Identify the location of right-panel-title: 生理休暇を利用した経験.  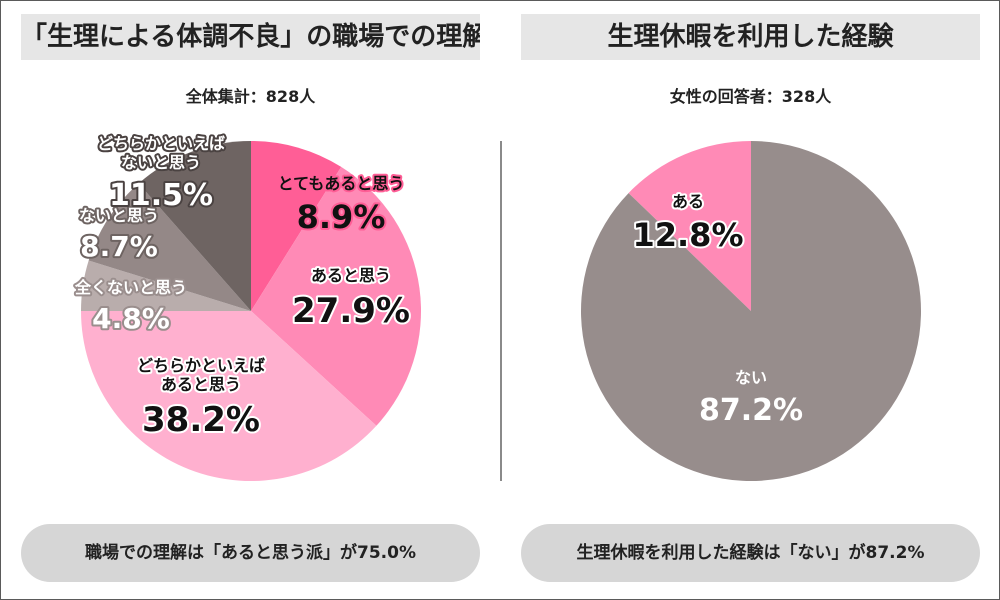
(750, 37).